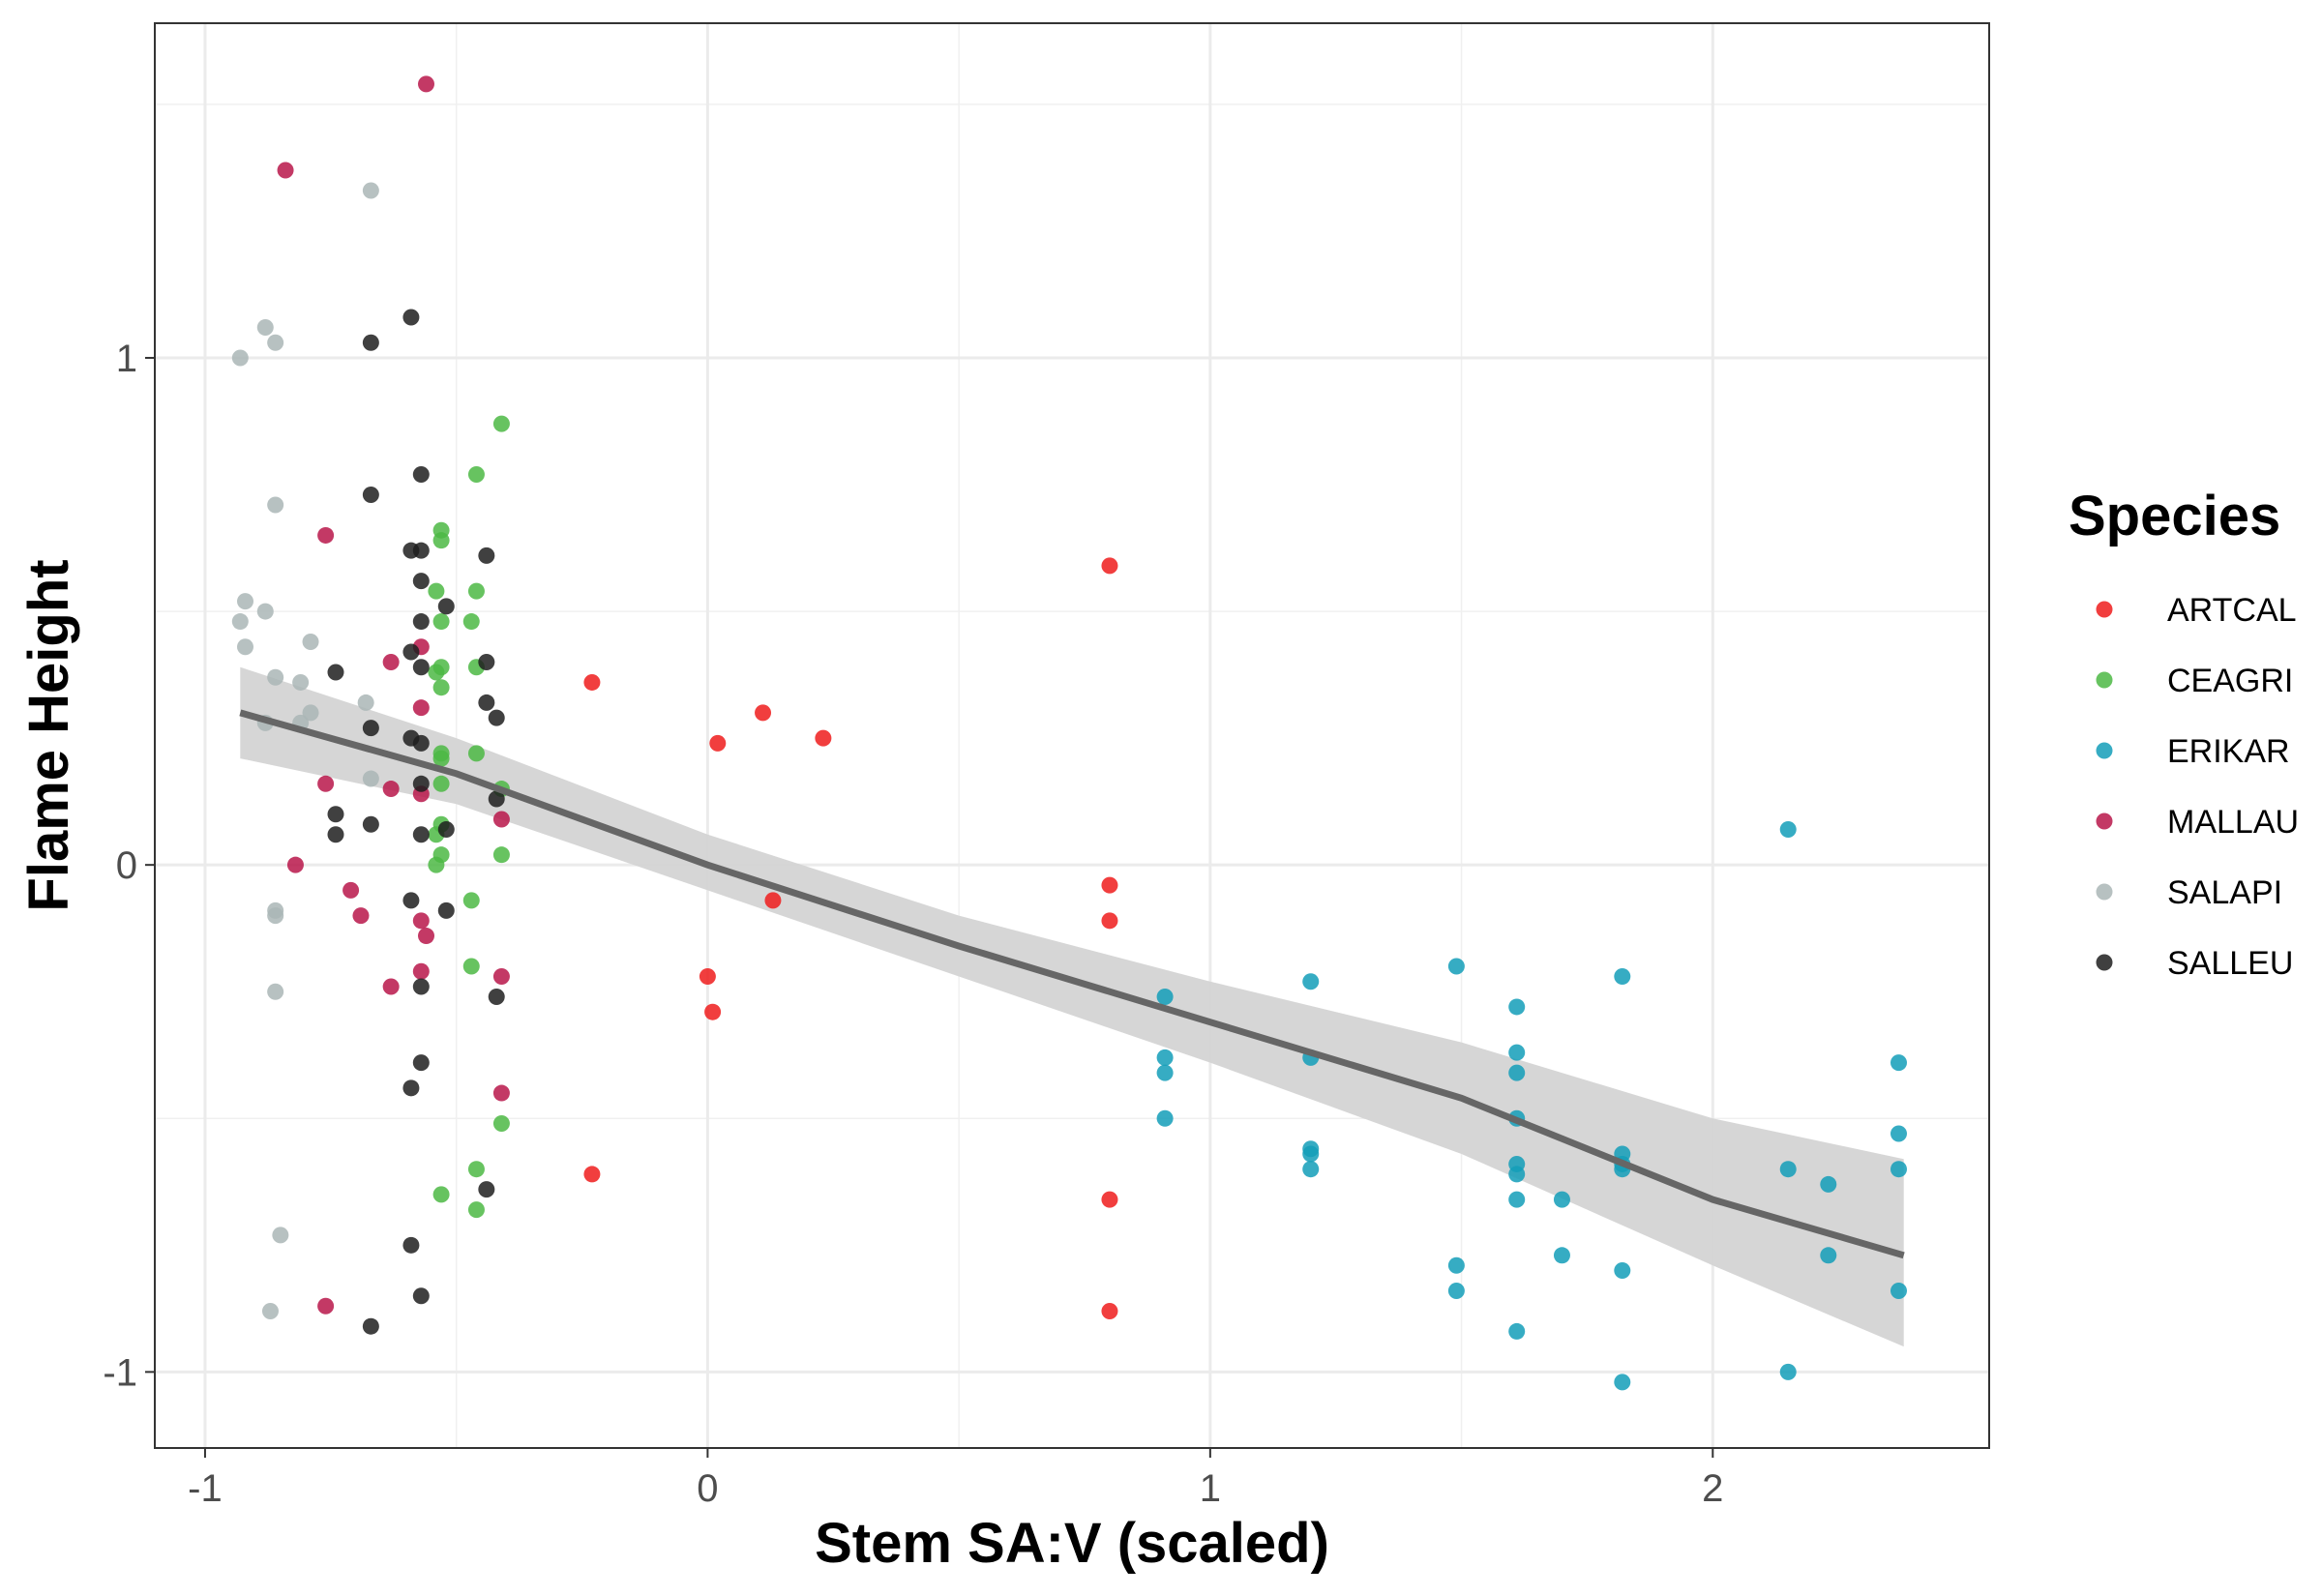 The width and height of the screenshot is (2322, 1596). What do you see at coordinates (1072, 1543) in the screenshot?
I see `x-axis-title: Stem SA:V (scaled)` at bounding box center [1072, 1543].